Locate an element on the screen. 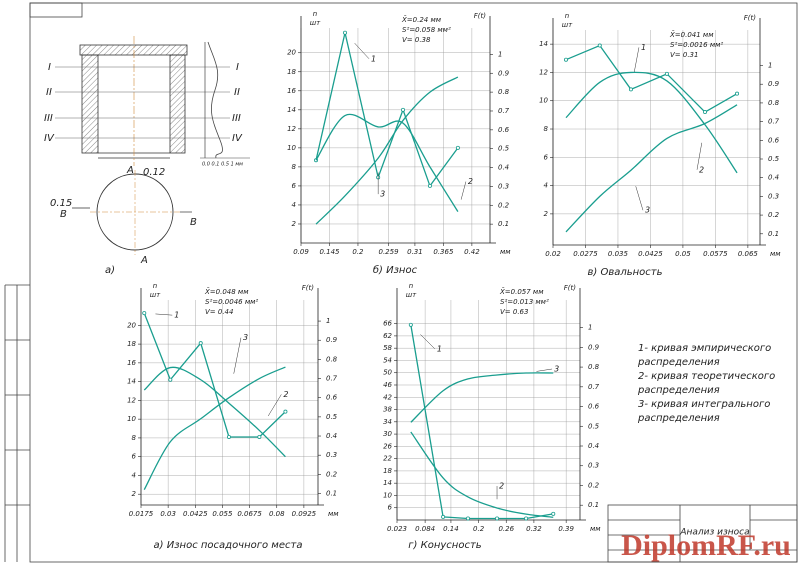 Image resolution: width=800 pixels, height=565 pixels. x-tick-label: 0.084 is located at coordinates (425, 529).